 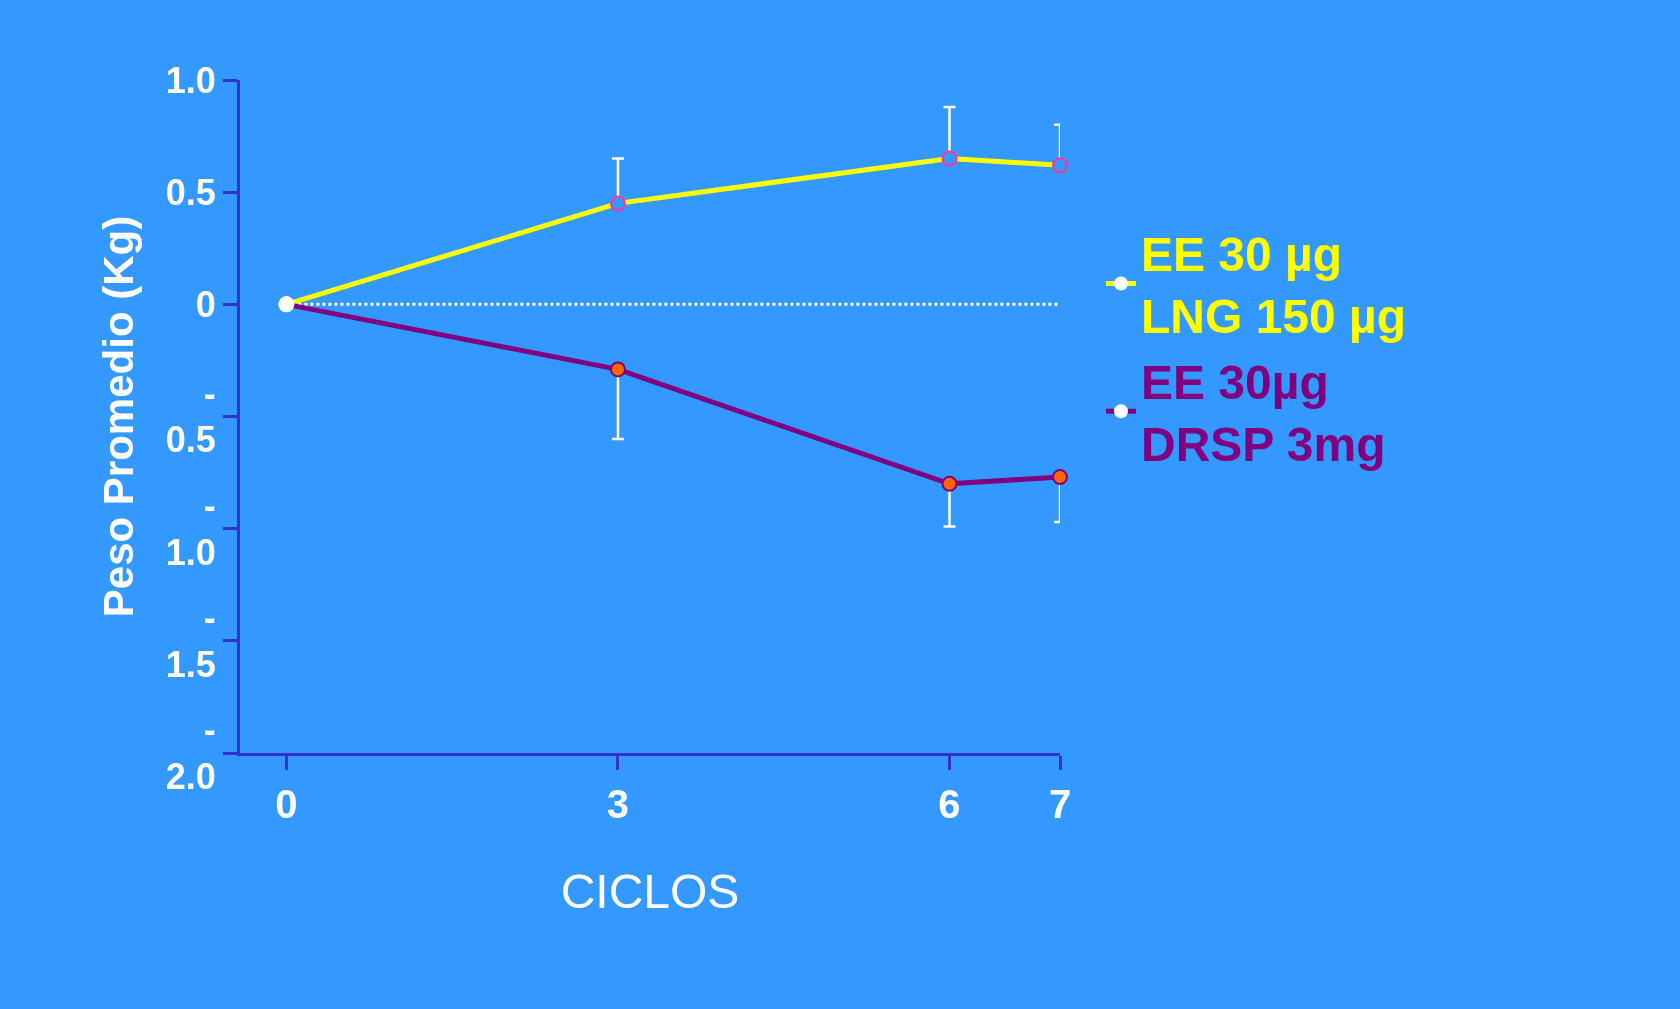 What do you see at coordinates (286, 804) in the screenshot?
I see `x-tick-label: 0` at bounding box center [286, 804].